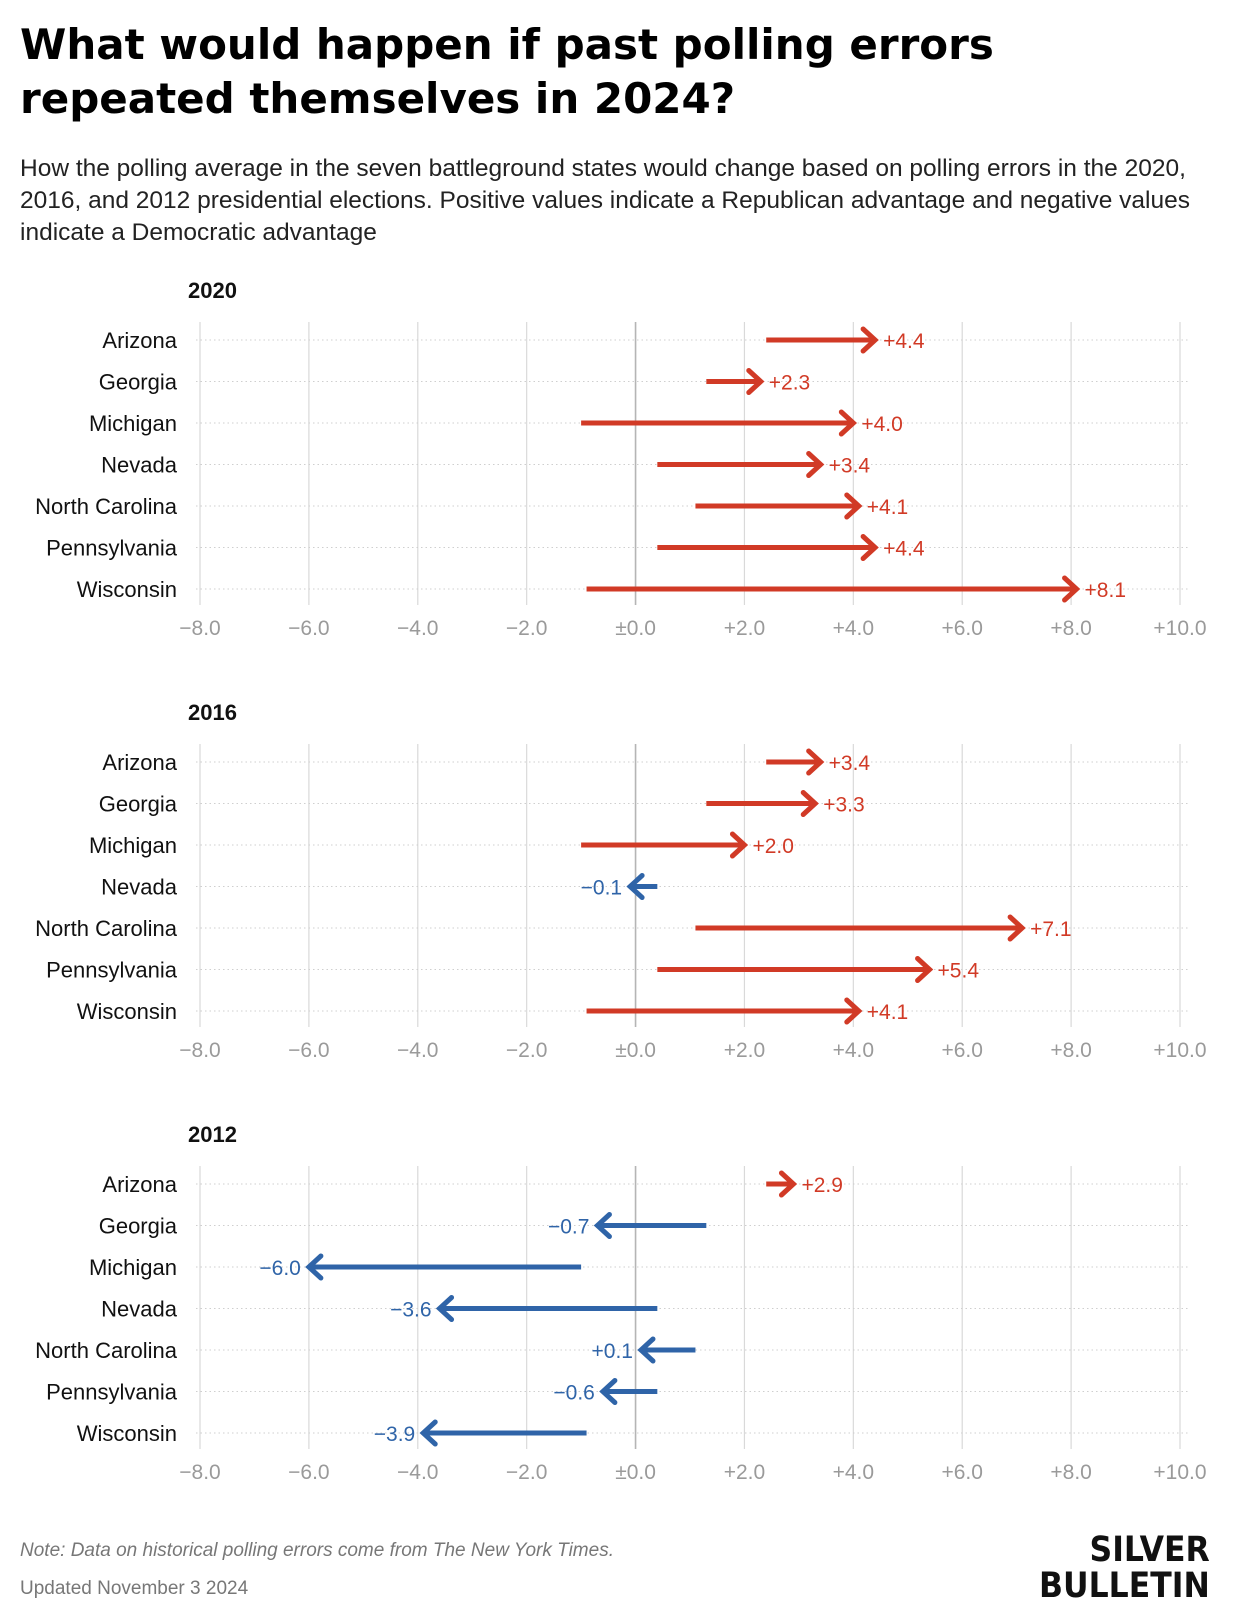 This screenshot has width=1240, height=1622. What do you see at coordinates (134, 1588) in the screenshot?
I see `updated-date: Updated November 3 2024` at bounding box center [134, 1588].